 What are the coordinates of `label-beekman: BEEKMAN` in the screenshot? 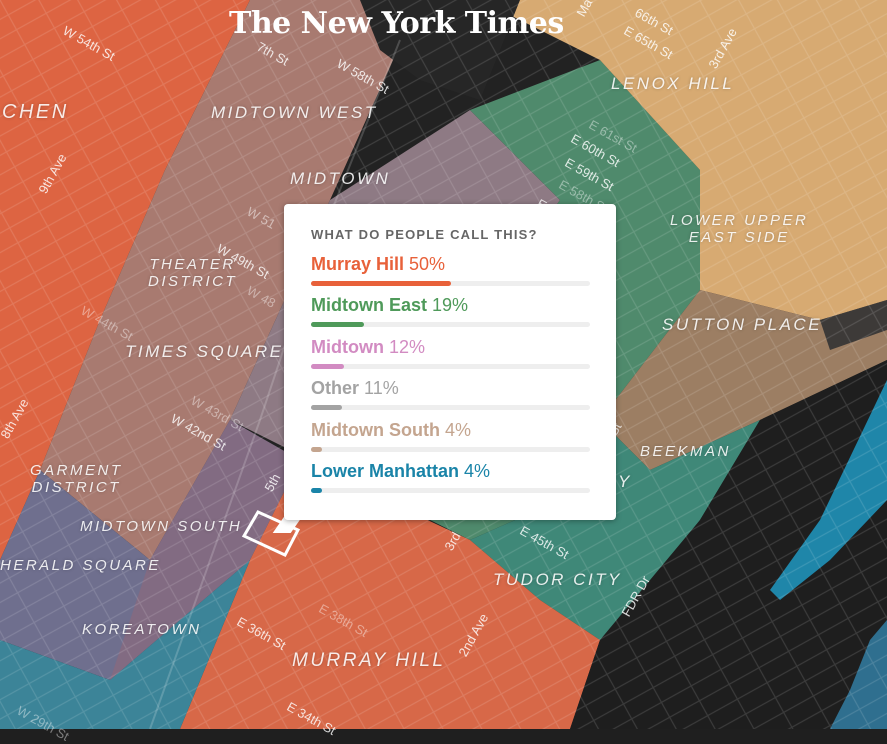 It's located at (685, 451).